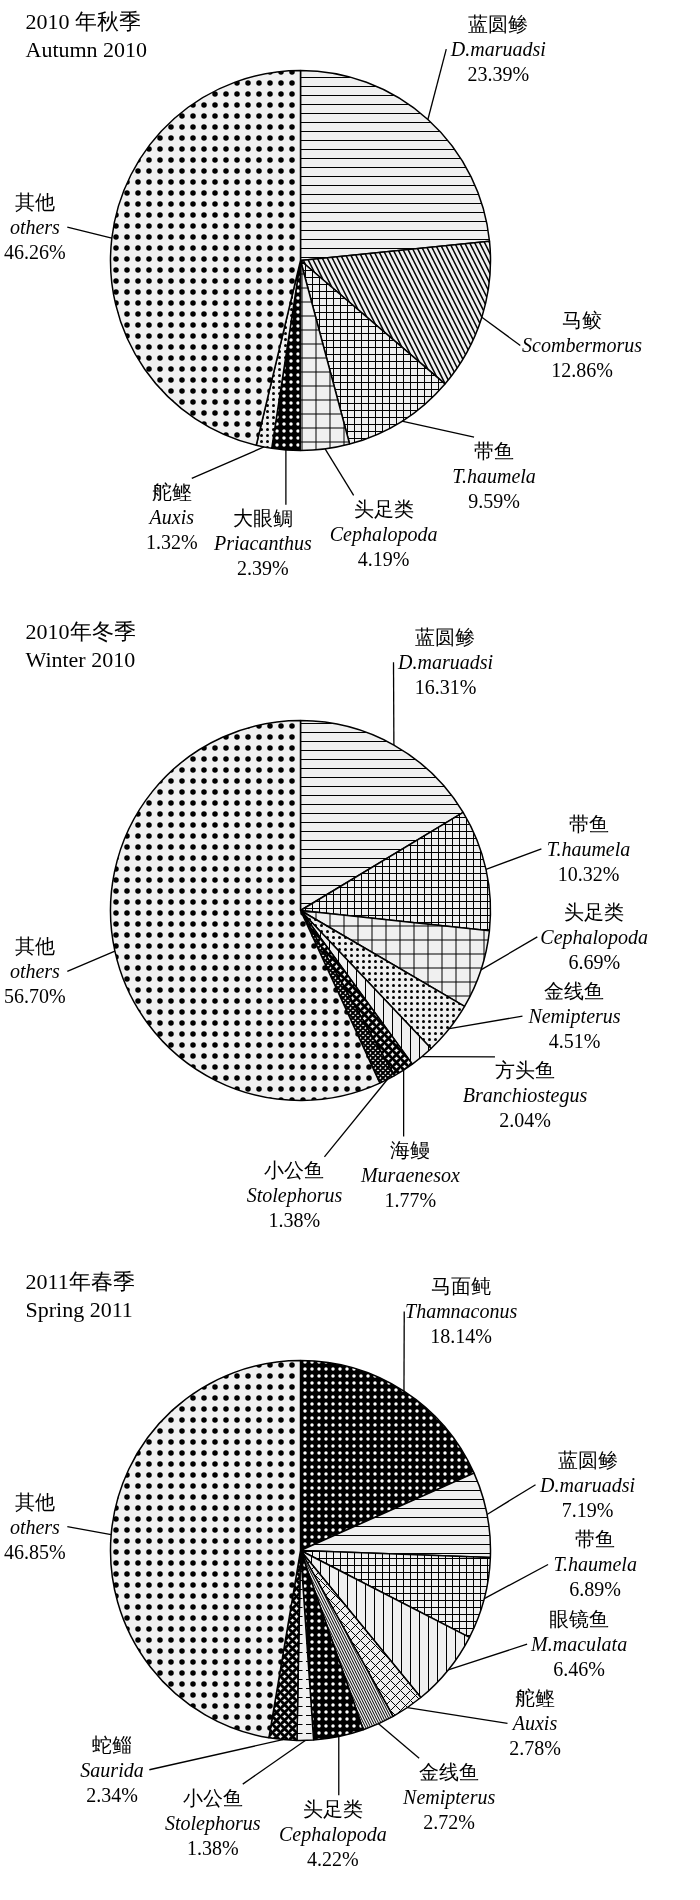  Describe the element at coordinates (588, 873) in the screenshot. I see `data-label: 10.32%` at that location.